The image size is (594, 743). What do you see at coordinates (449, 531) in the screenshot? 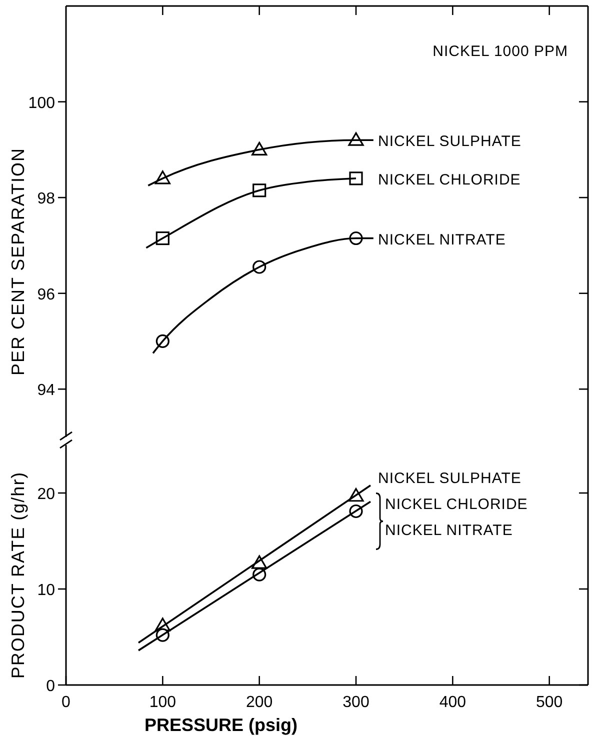
I see `annotation: NICKEL NITRATE` at bounding box center [449, 531].